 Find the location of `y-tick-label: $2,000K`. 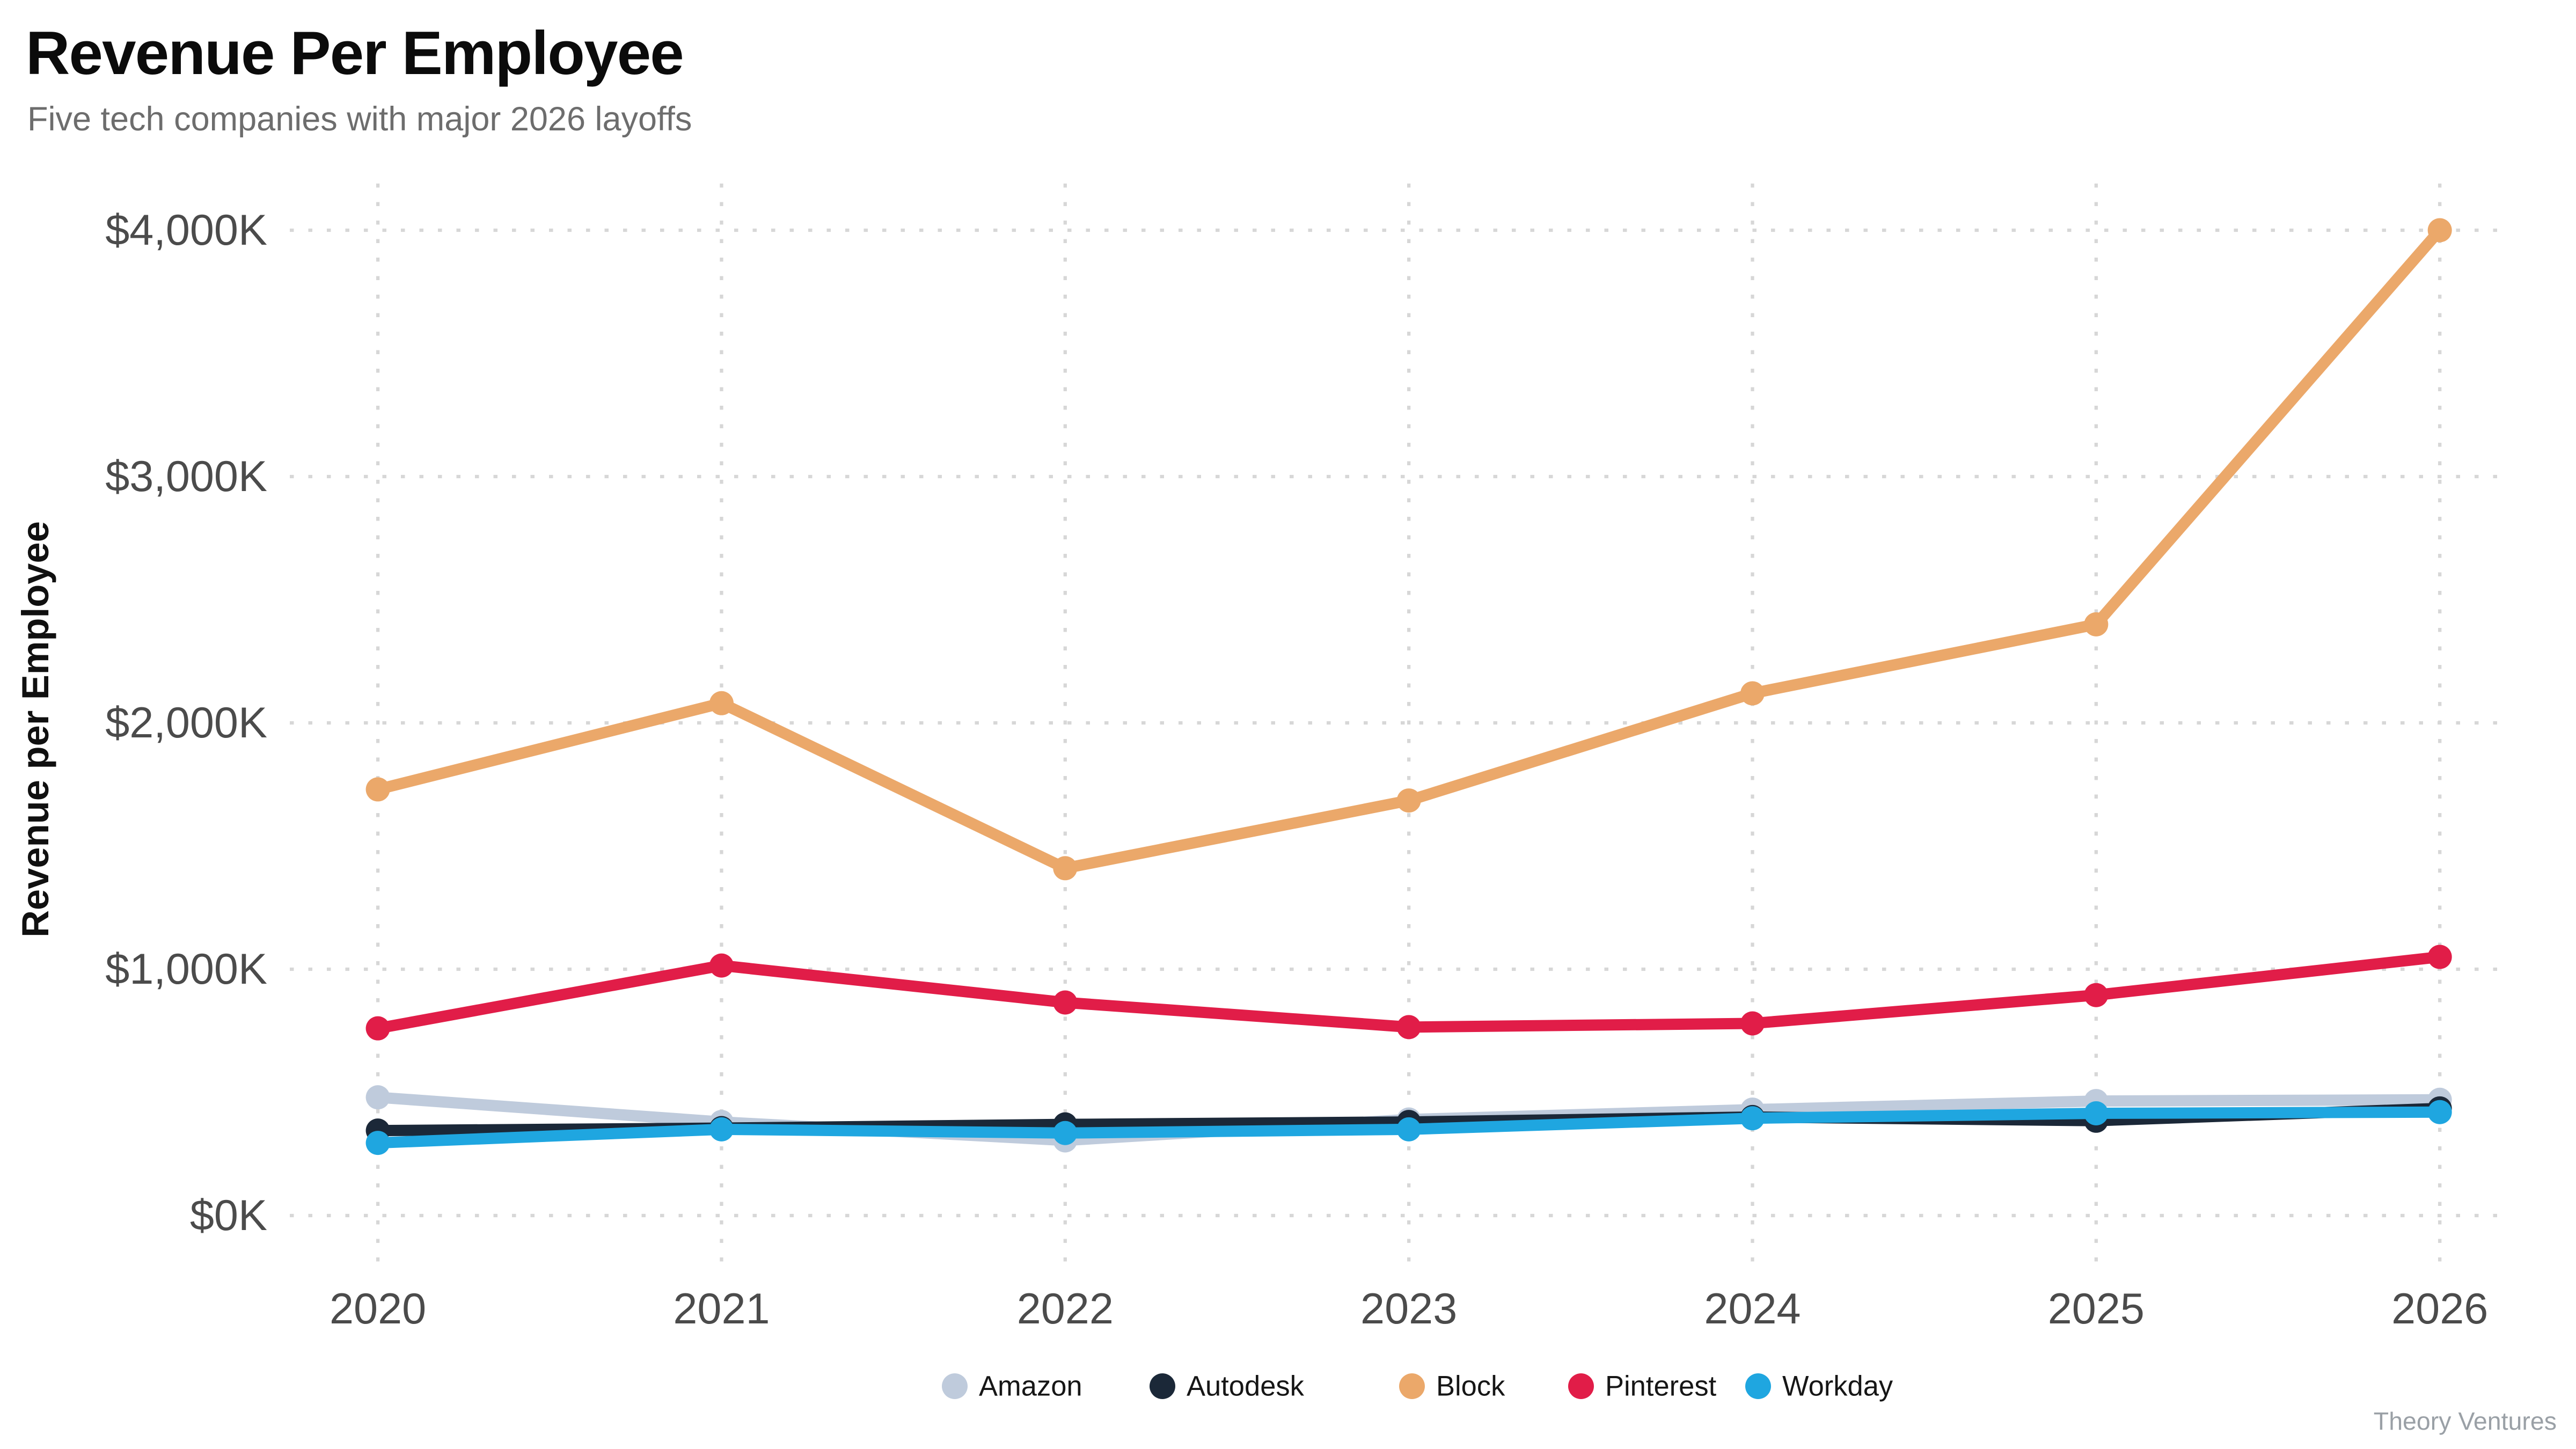

y-tick-label: $2,000K is located at coordinates (186, 723).